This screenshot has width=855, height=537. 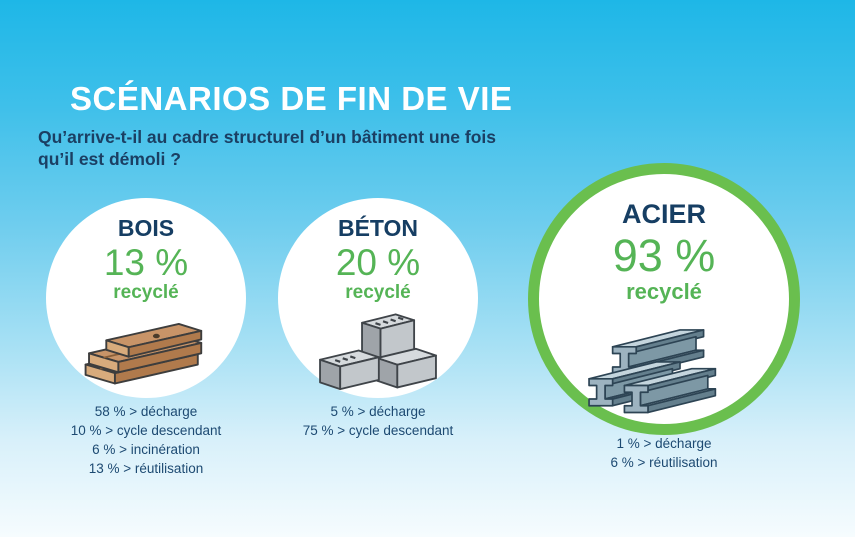 What do you see at coordinates (378, 421) in the screenshot?
I see `outcome-list-beton: 5 % > décharge 75 % > cycle descendant` at bounding box center [378, 421].